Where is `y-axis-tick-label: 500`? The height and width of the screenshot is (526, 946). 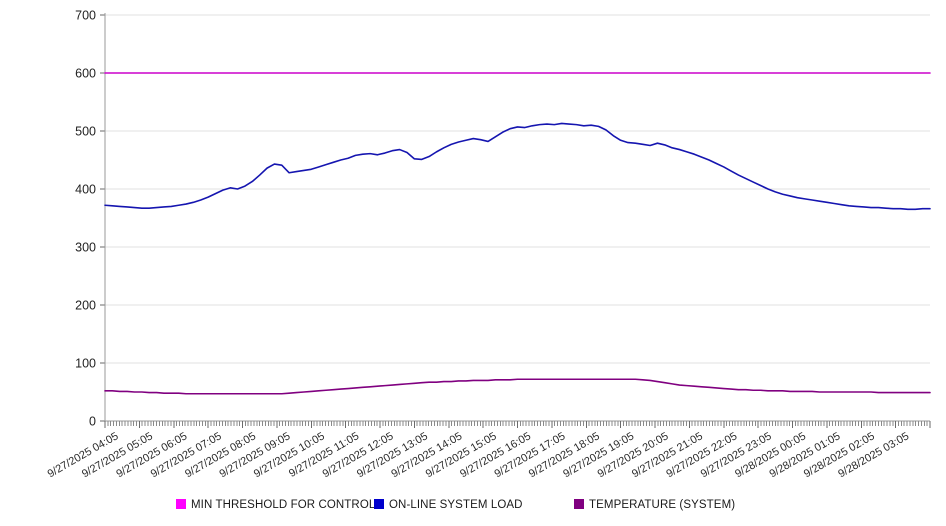 y-axis-tick-label: 500 is located at coordinates (85, 132).